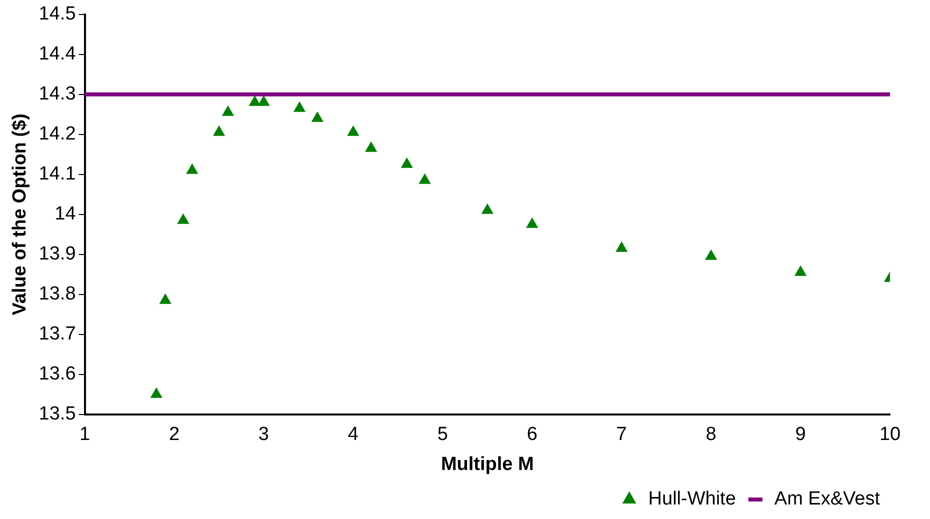  I want to click on y-tick-label: 13.9, so click(57, 254).